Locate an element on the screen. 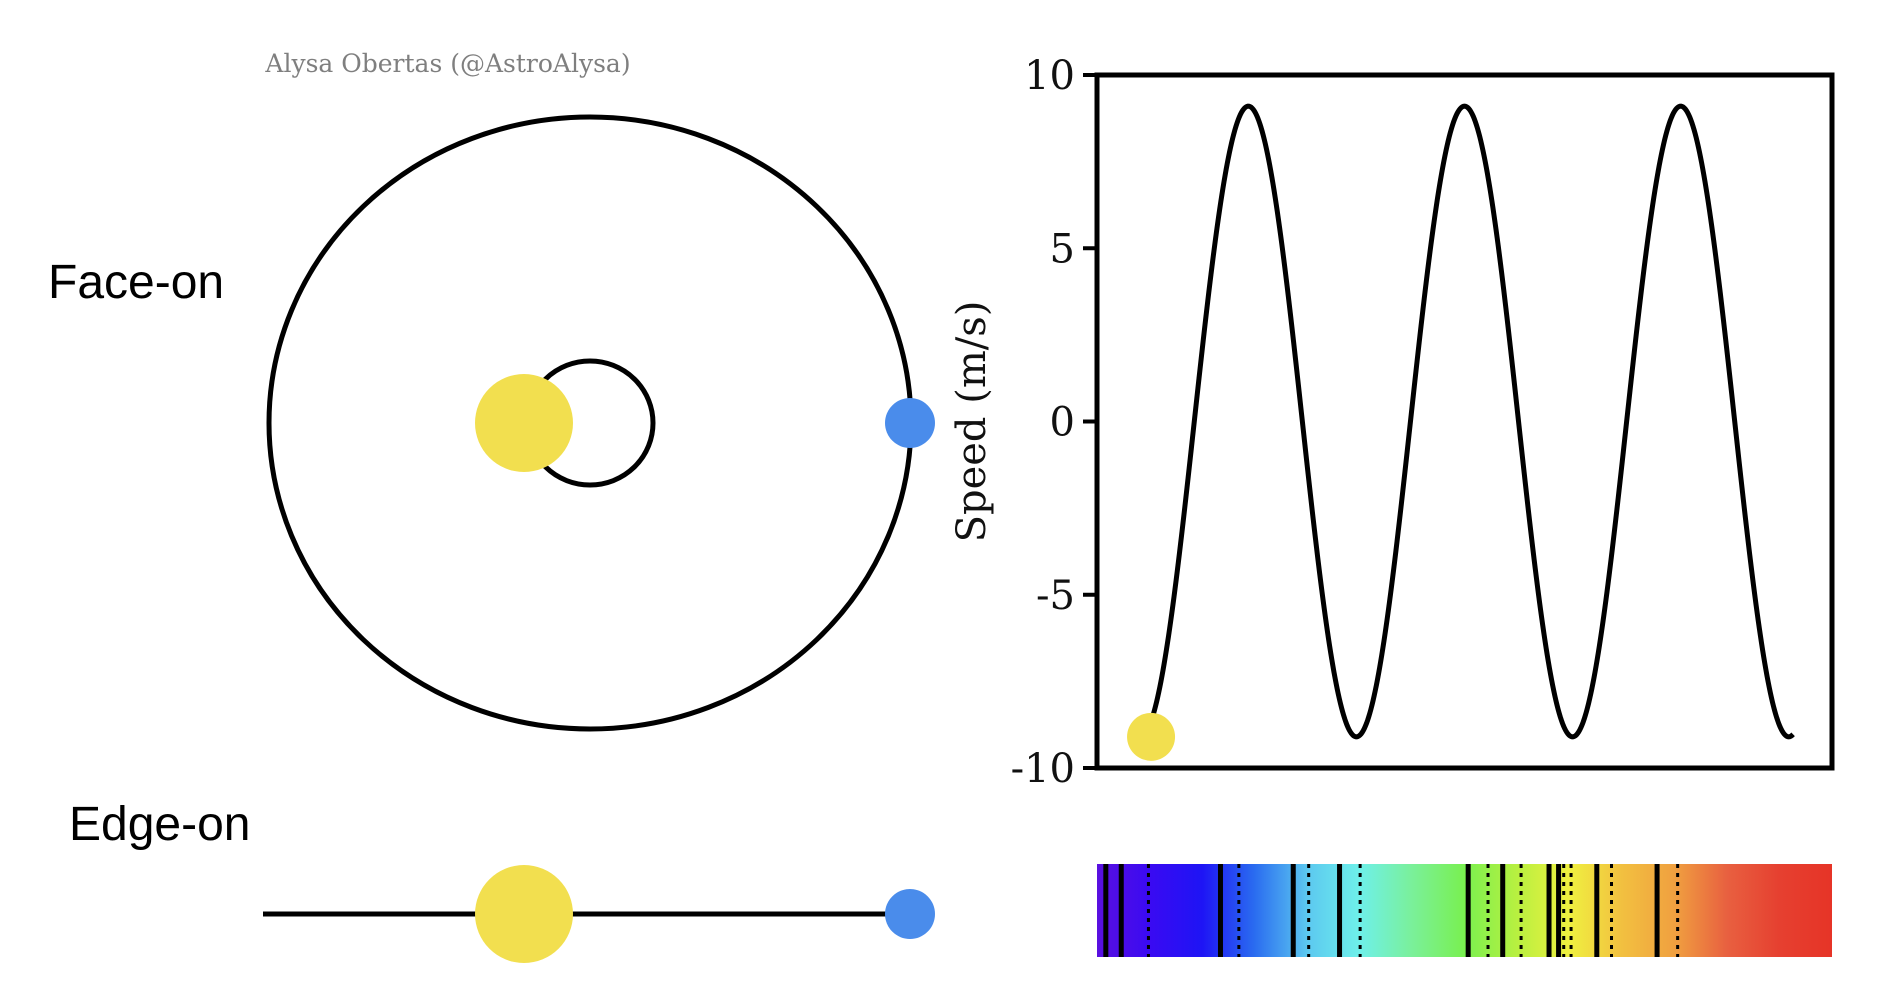 The width and height of the screenshot is (1880, 996). planet is located at coordinates (910, 423).